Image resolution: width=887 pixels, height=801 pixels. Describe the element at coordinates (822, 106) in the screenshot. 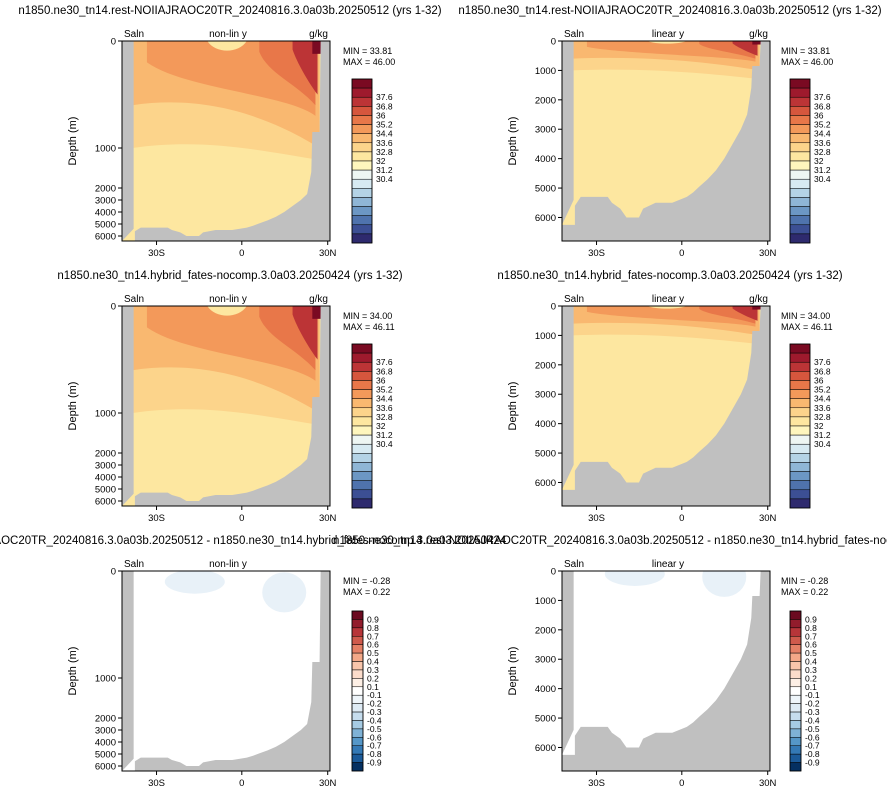

I see `colorbar-tick-label: 36.8` at that location.